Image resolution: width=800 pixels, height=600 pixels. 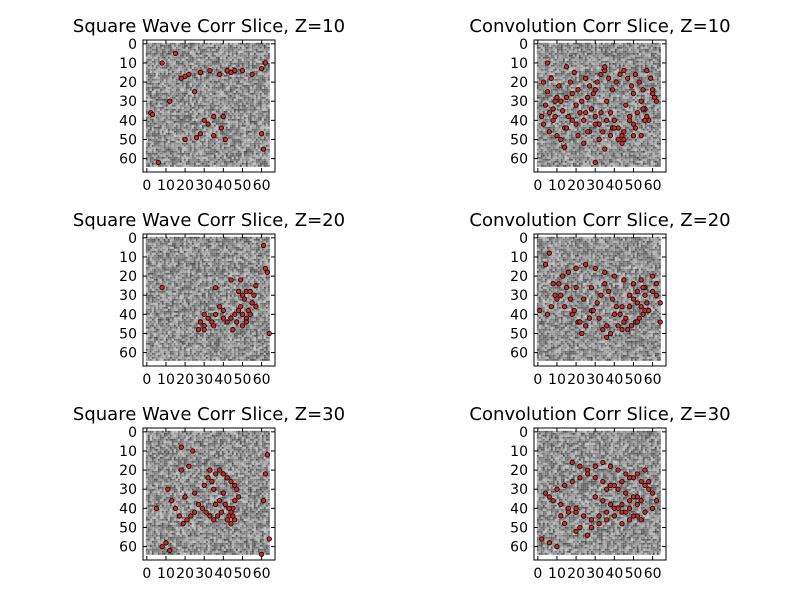 What do you see at coordinates (209, 26) in the screenshot?
I see `subplot-title: Square Wave Corr Slice, Z=10` at bounding box center [209, 26].